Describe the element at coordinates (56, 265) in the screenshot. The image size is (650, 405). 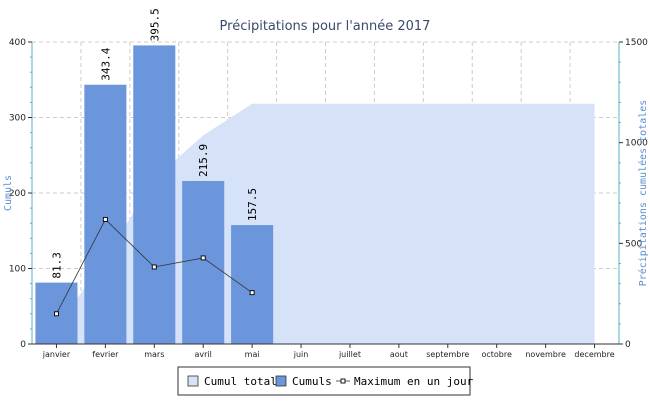
I see `bar-value-label: 81.3` at that location.